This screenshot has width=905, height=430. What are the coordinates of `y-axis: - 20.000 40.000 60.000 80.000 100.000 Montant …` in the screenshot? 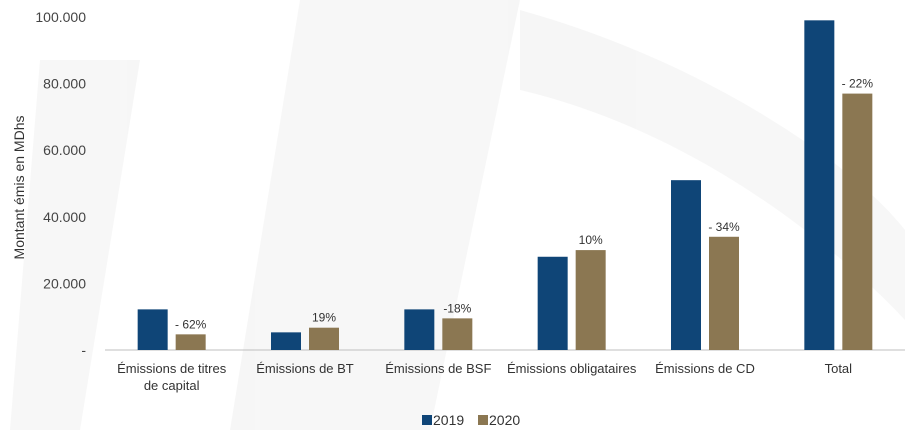 It's located at (48, 183).